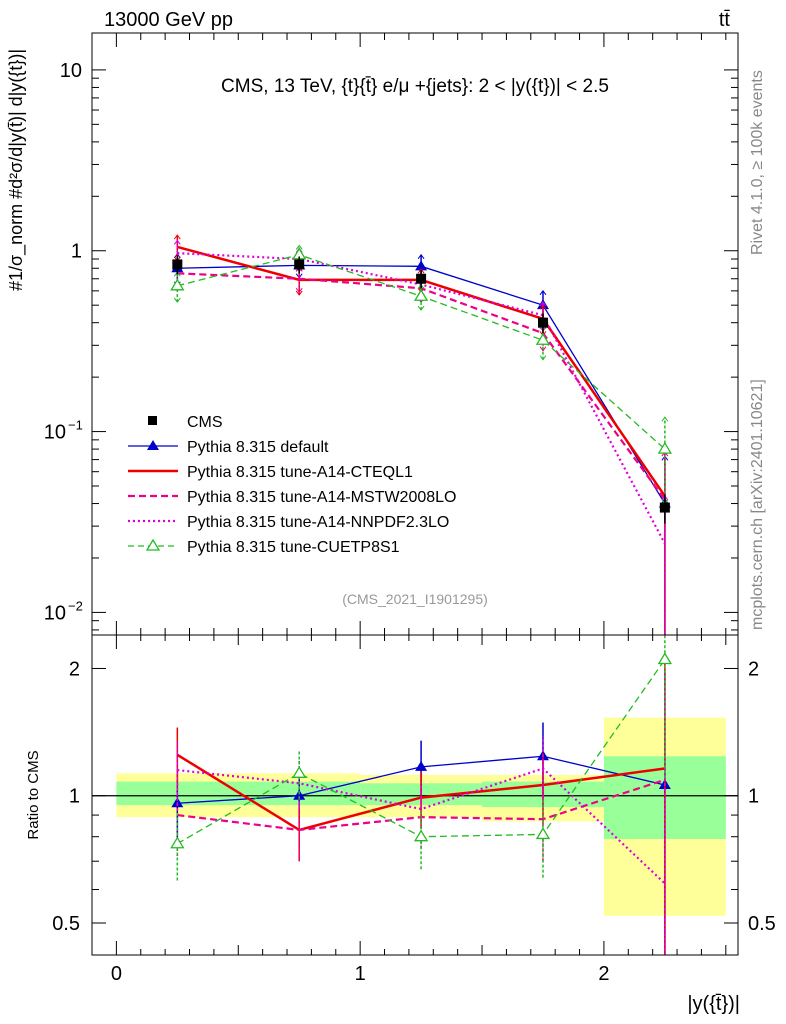 The height and width of the screenshot is (1024, 786). I want to click on ratio-line-nnpdf, so click(421, 826).